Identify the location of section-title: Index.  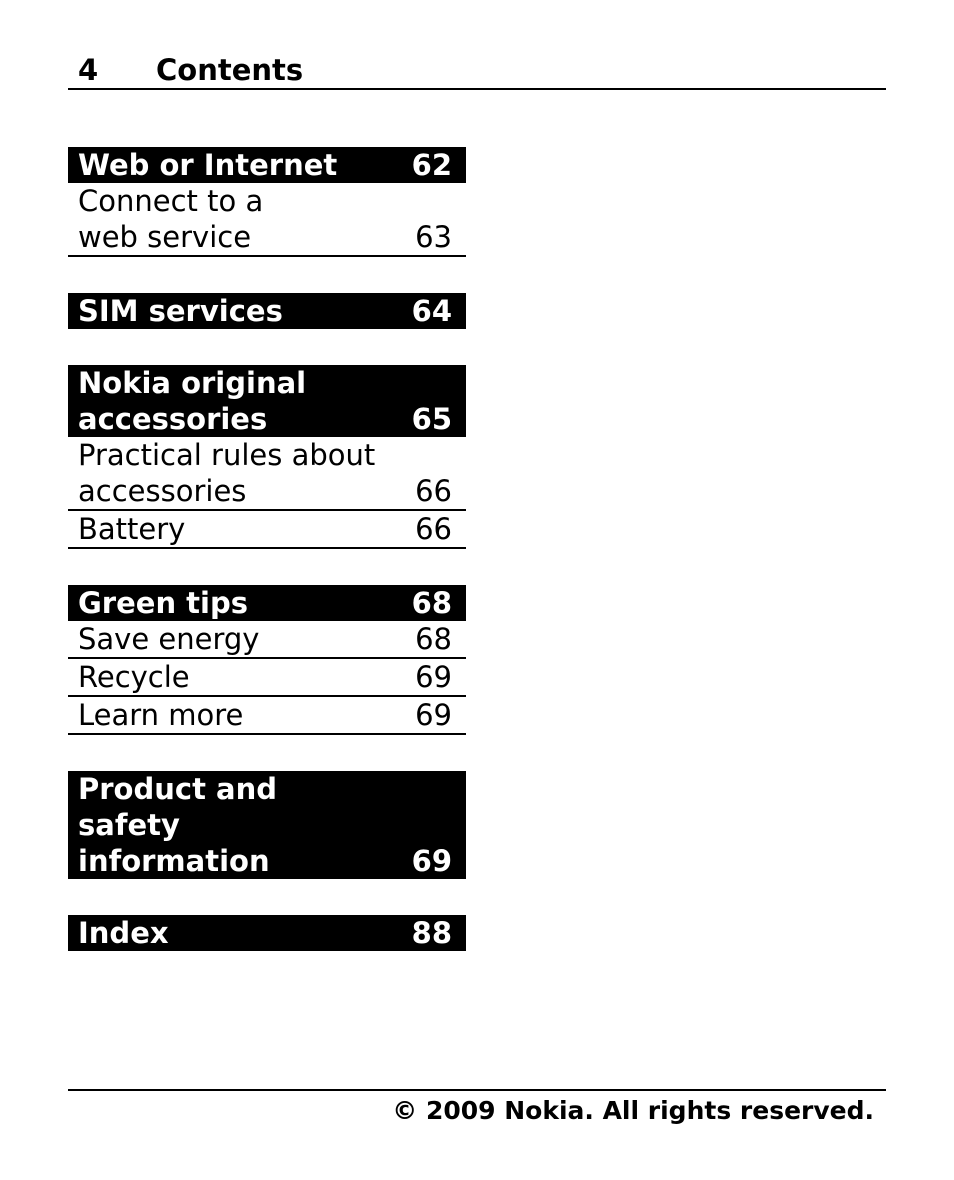
(123, 933).